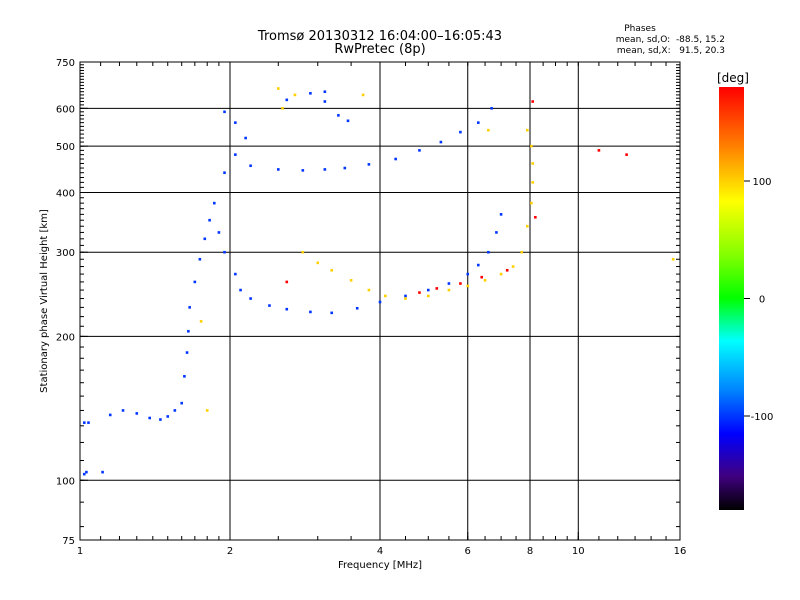 This screenshot has width=800, height=600. What do you see at coordinates (640, 29) in the screenshot?
I see `stats-heading: Phases` at bounding box center [640, 29].